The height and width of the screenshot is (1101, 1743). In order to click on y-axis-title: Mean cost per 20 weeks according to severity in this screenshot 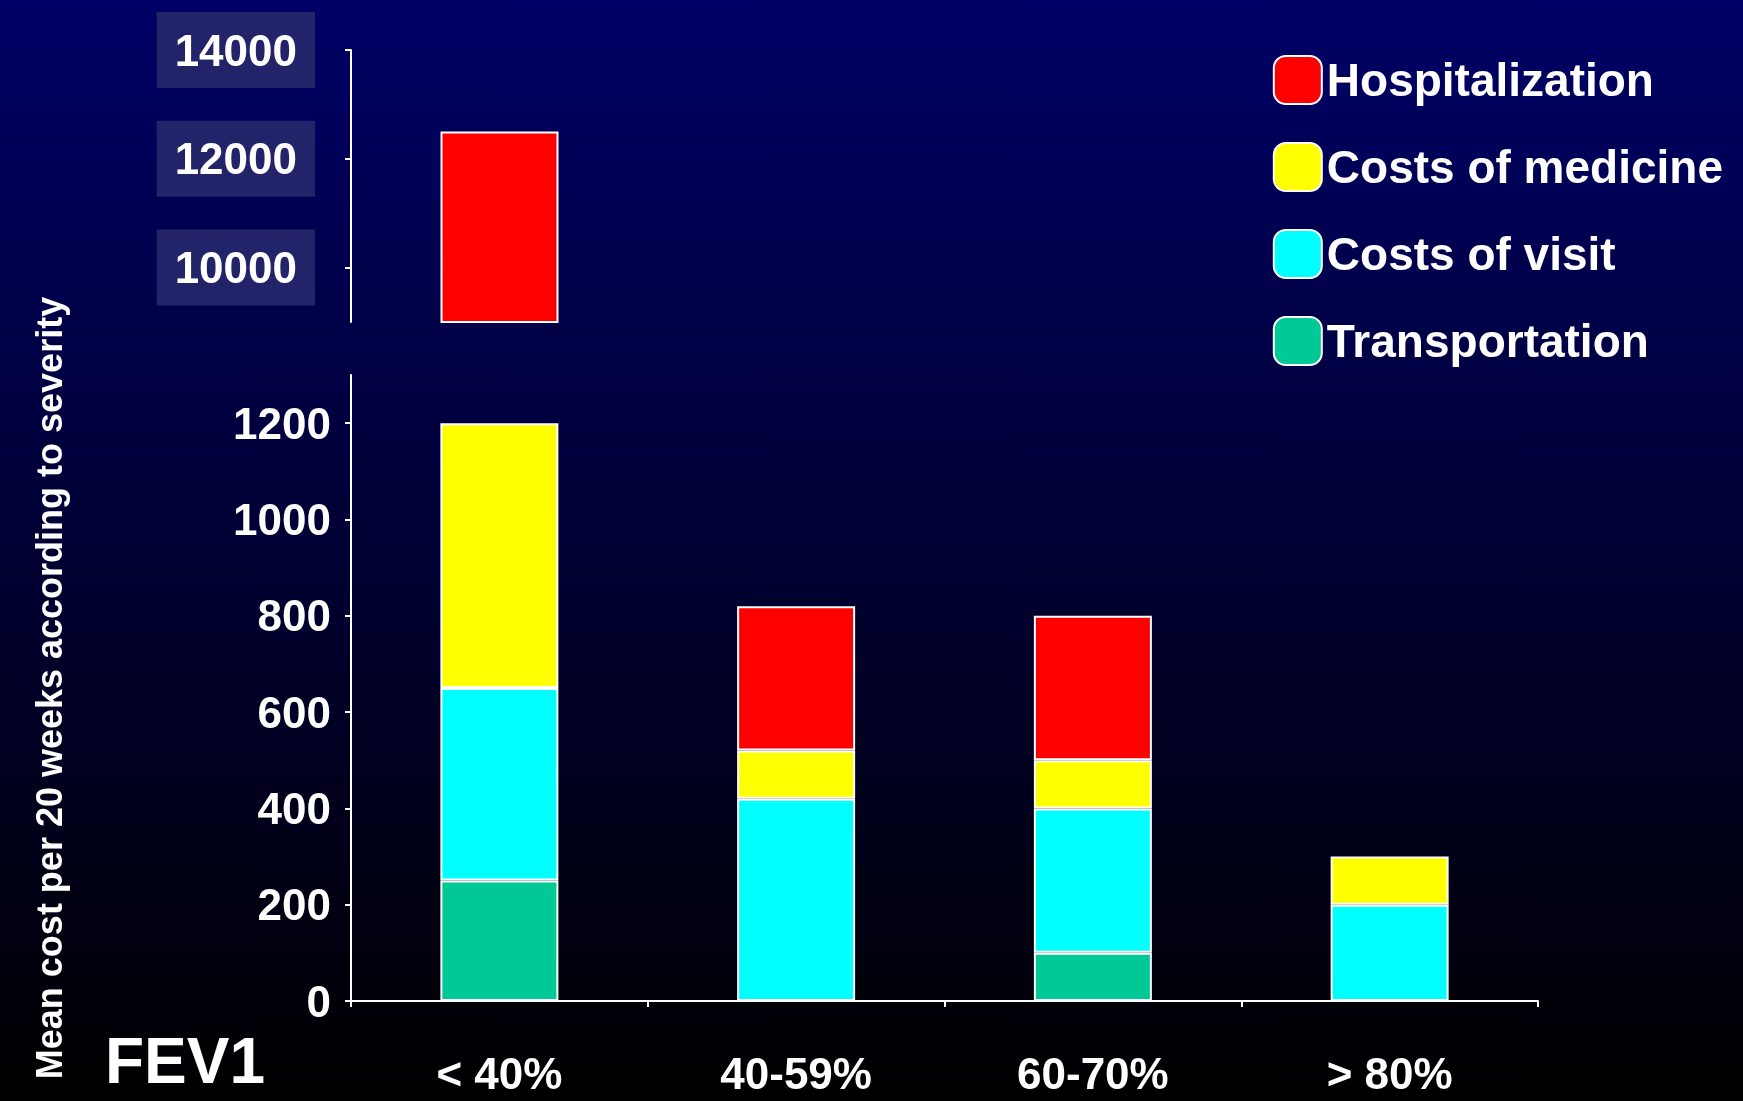, I will do `click(49, 688)`.